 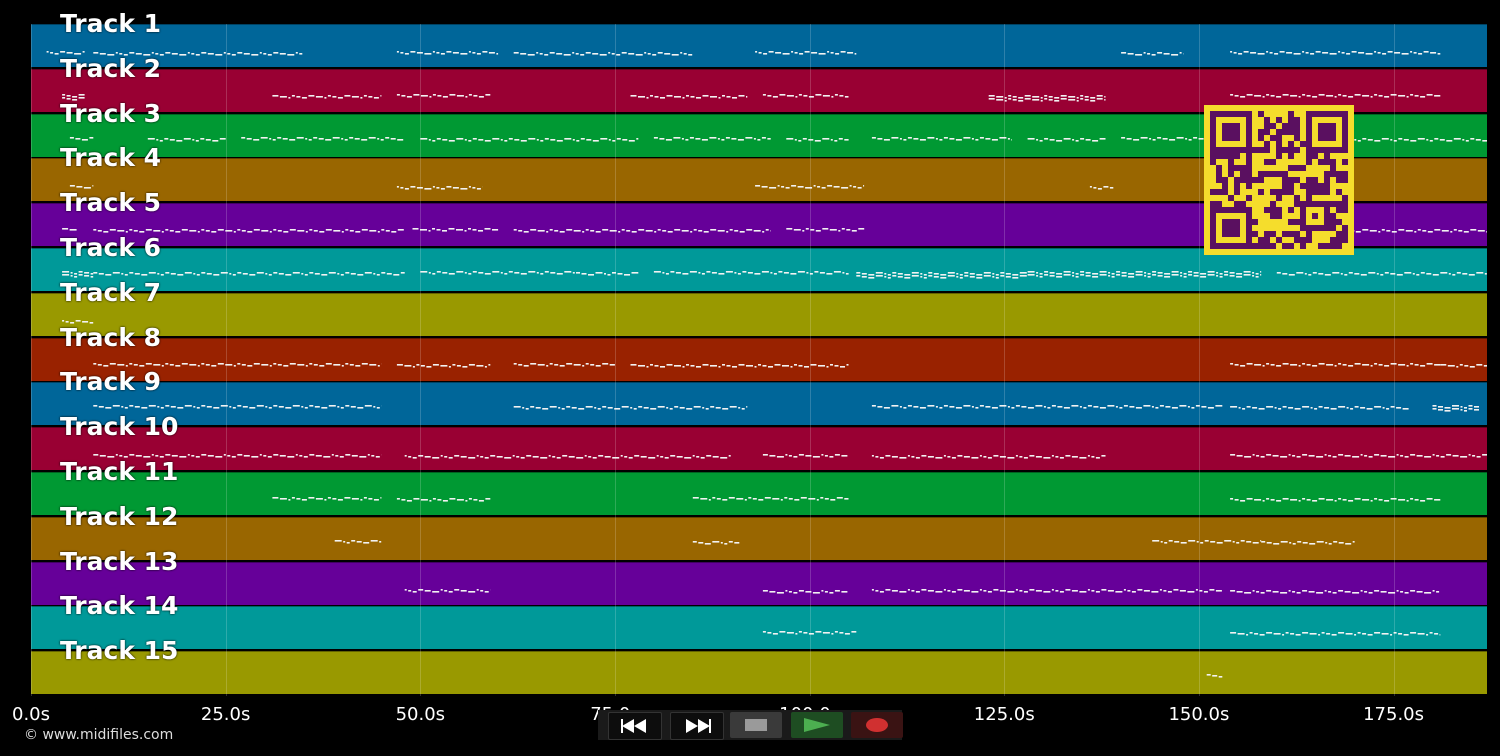 I want to click on record-button, so click(x=877, y=725).